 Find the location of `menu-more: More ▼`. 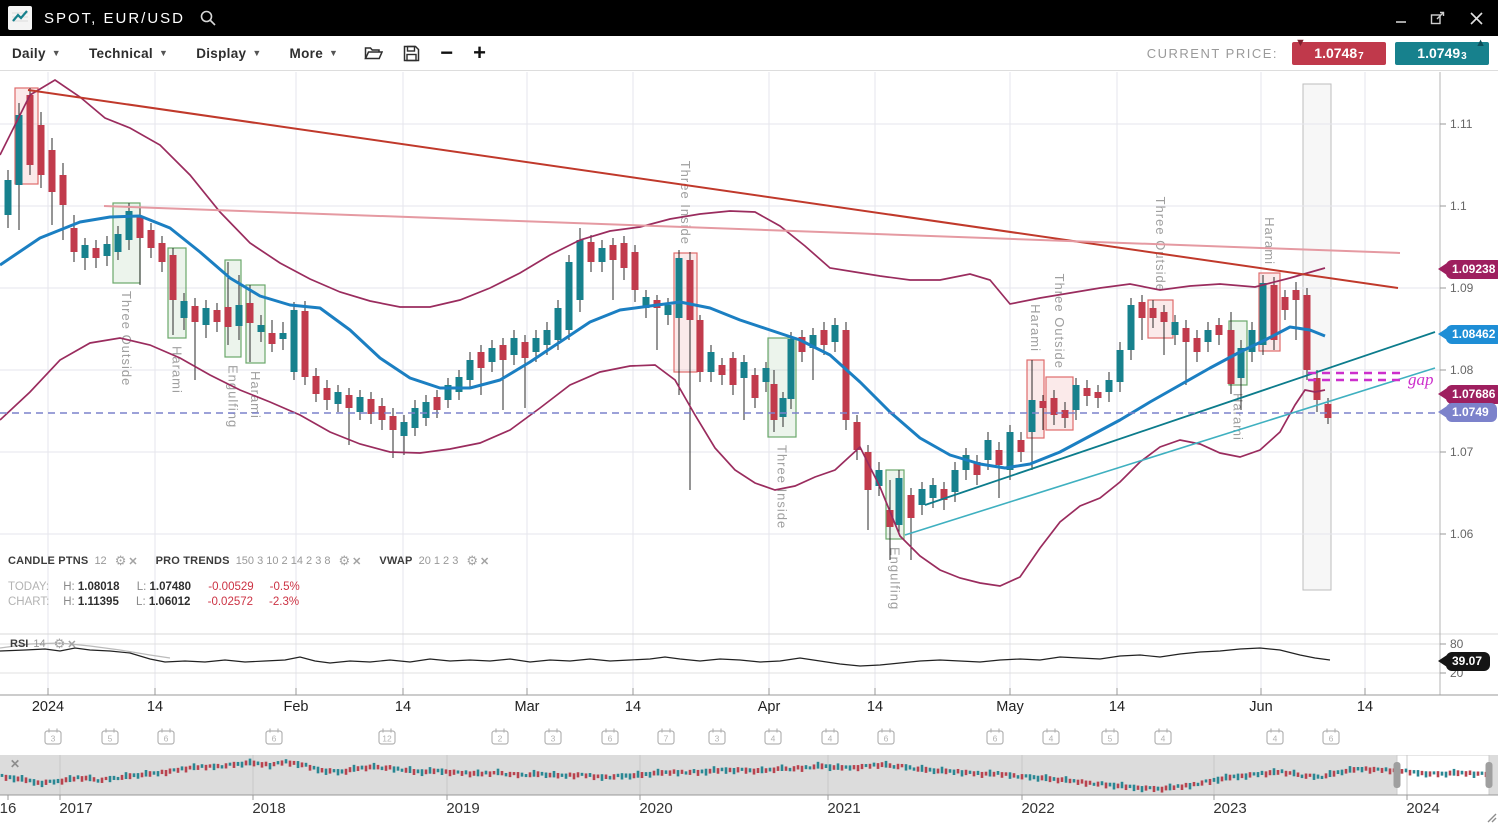

menu-more: More ▼ is located at coordinates (314, 53).